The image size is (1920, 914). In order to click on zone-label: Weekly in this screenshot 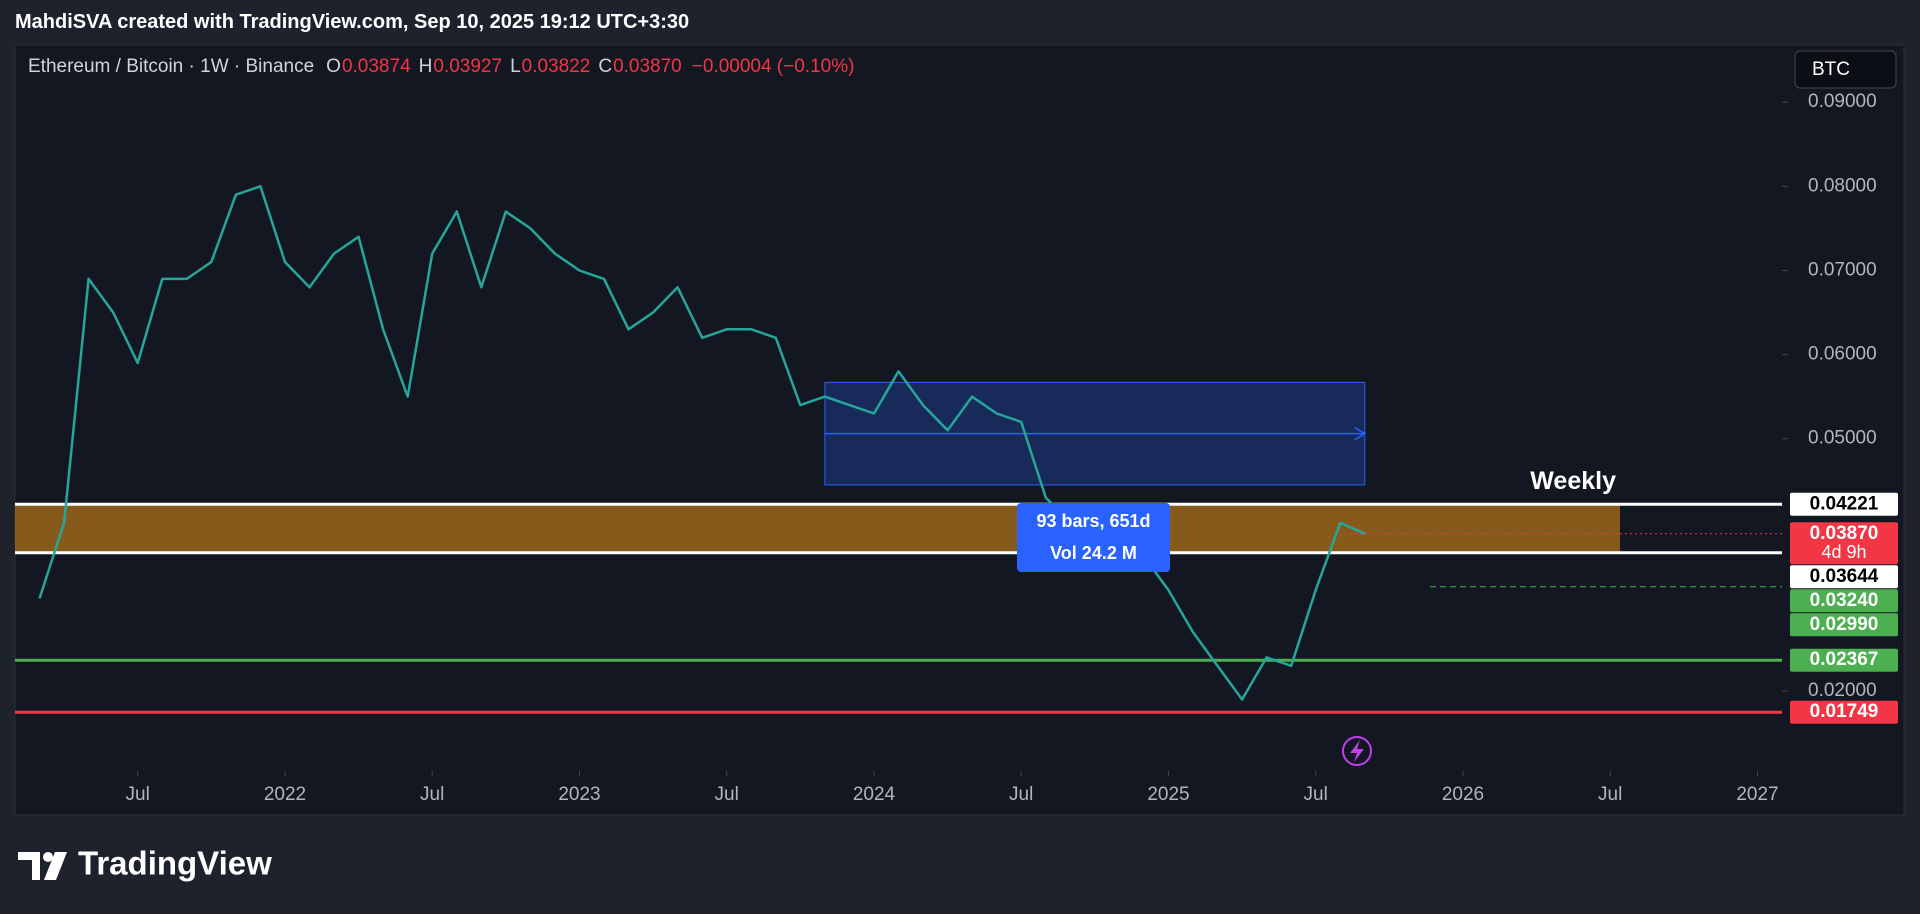, I will do `click(1573, 481)`.